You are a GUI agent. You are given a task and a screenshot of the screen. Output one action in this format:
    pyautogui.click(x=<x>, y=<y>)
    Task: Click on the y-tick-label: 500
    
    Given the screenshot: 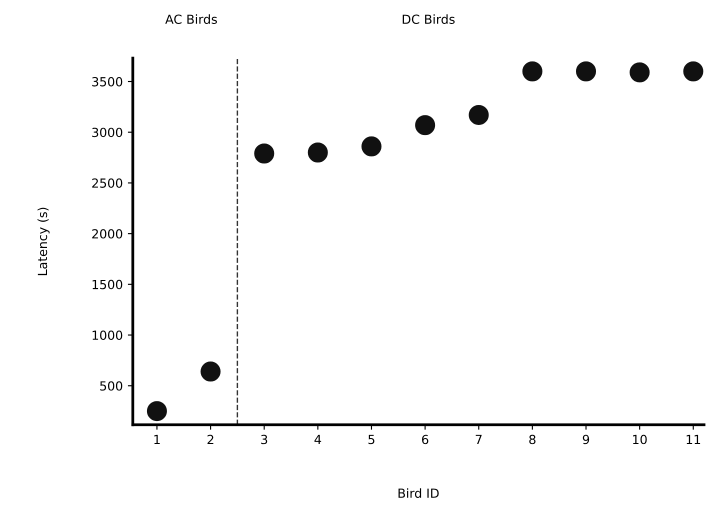 What is the action you would take?
    pyautogui.click(x=111, y=386)
    